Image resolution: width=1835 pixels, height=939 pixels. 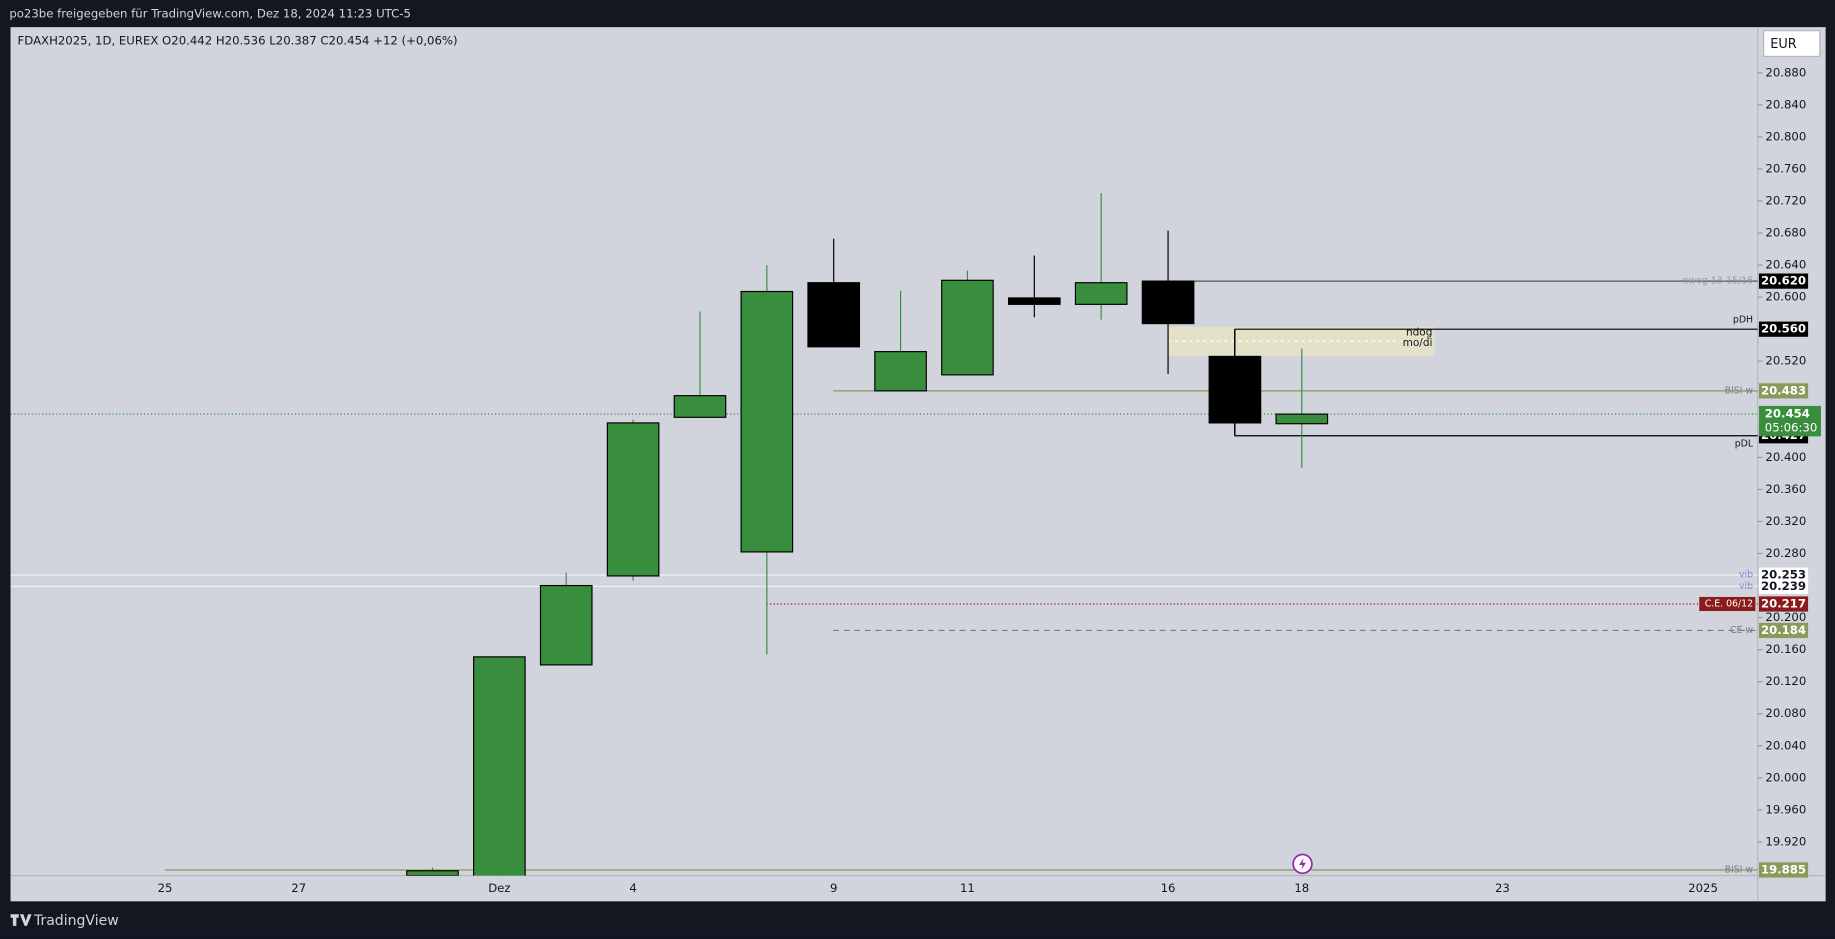 What do you see at coordinates (1785, 265) in the screenshot?
I see `y-tick-label: 20.640` at bounding box center [1785, 265].